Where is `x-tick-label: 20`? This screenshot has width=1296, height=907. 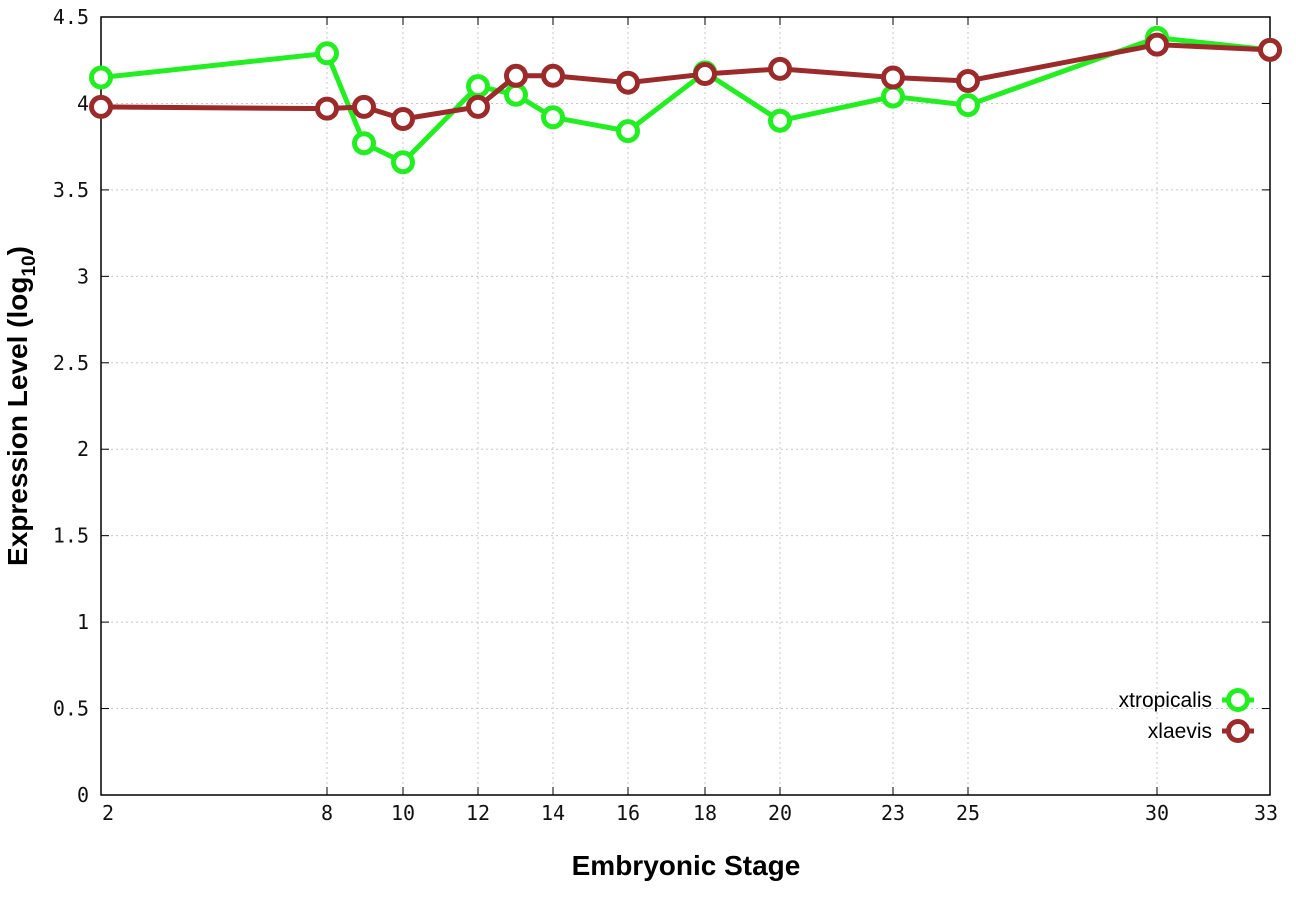 x-tick-label: 20 is located at coordinates (780, 813).